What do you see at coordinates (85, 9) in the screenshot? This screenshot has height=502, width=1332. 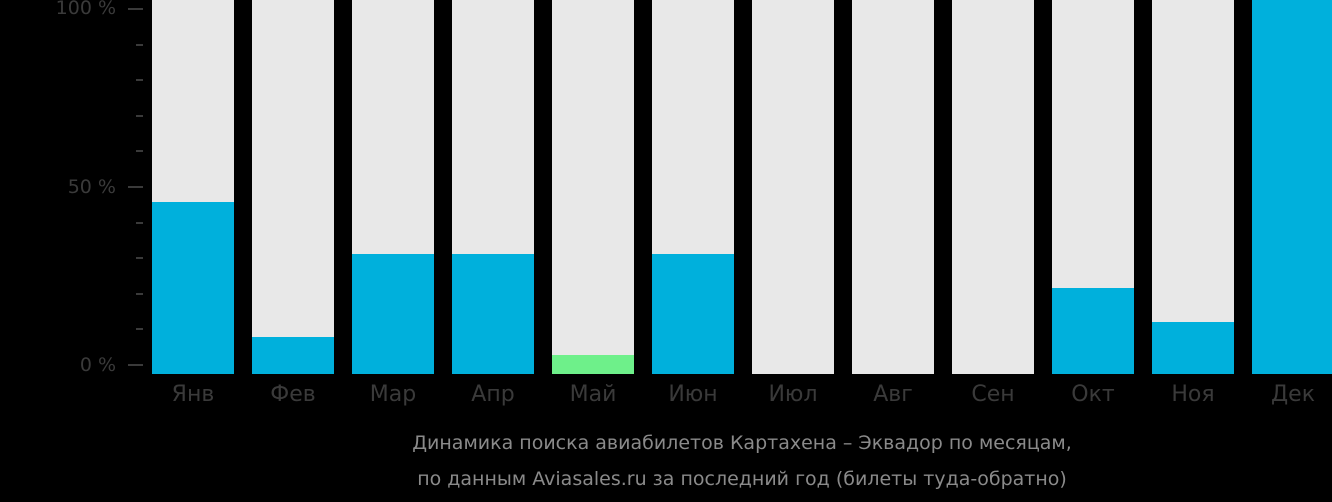 I see `y-tick-label-100: 100 %` at bounding box center [85, 9].